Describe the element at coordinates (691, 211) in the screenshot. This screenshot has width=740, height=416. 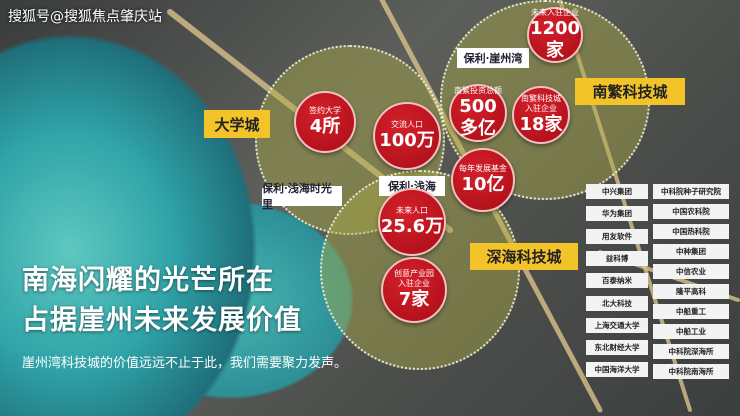
I see `company-label: 中国农科院` at that location.